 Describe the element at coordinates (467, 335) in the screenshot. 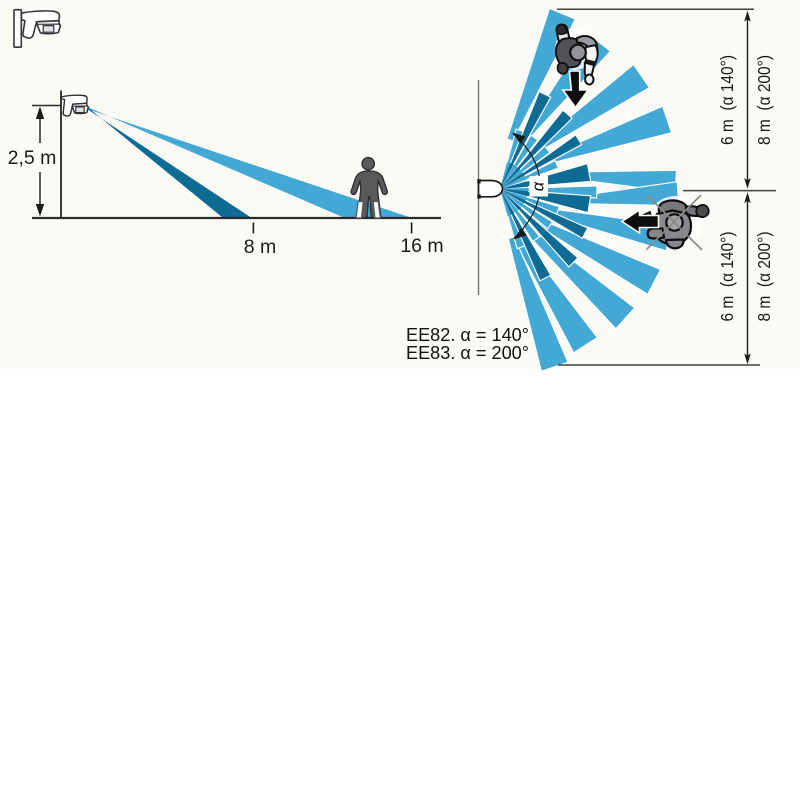

I see `svg-text: EE82. α = 140°` at that location.